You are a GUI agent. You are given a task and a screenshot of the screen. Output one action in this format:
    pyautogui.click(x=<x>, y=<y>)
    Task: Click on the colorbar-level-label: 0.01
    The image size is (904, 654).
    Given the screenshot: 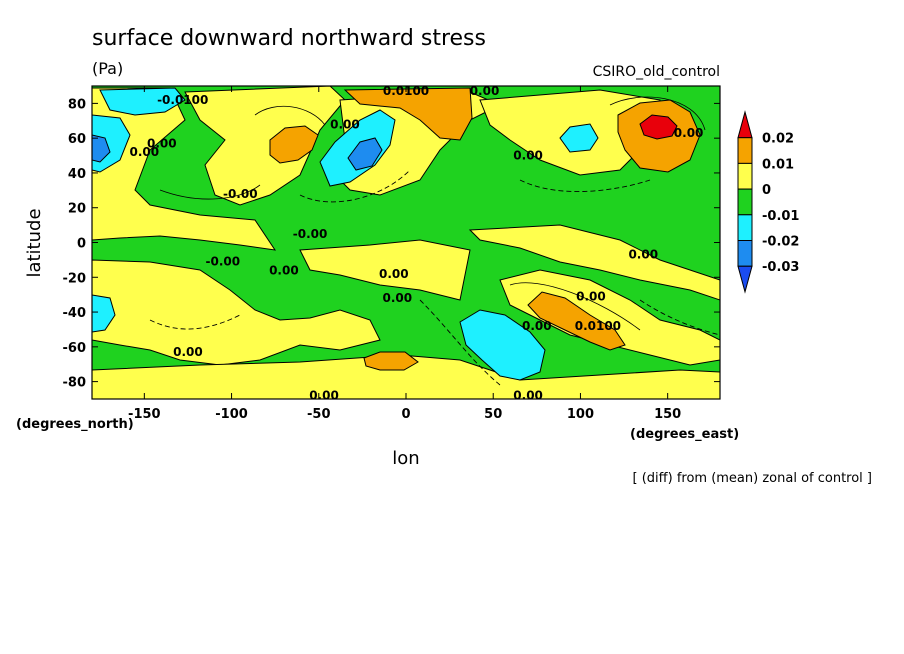 What is the action you would take?
    pyautogui.click(x=778, y=164)
    